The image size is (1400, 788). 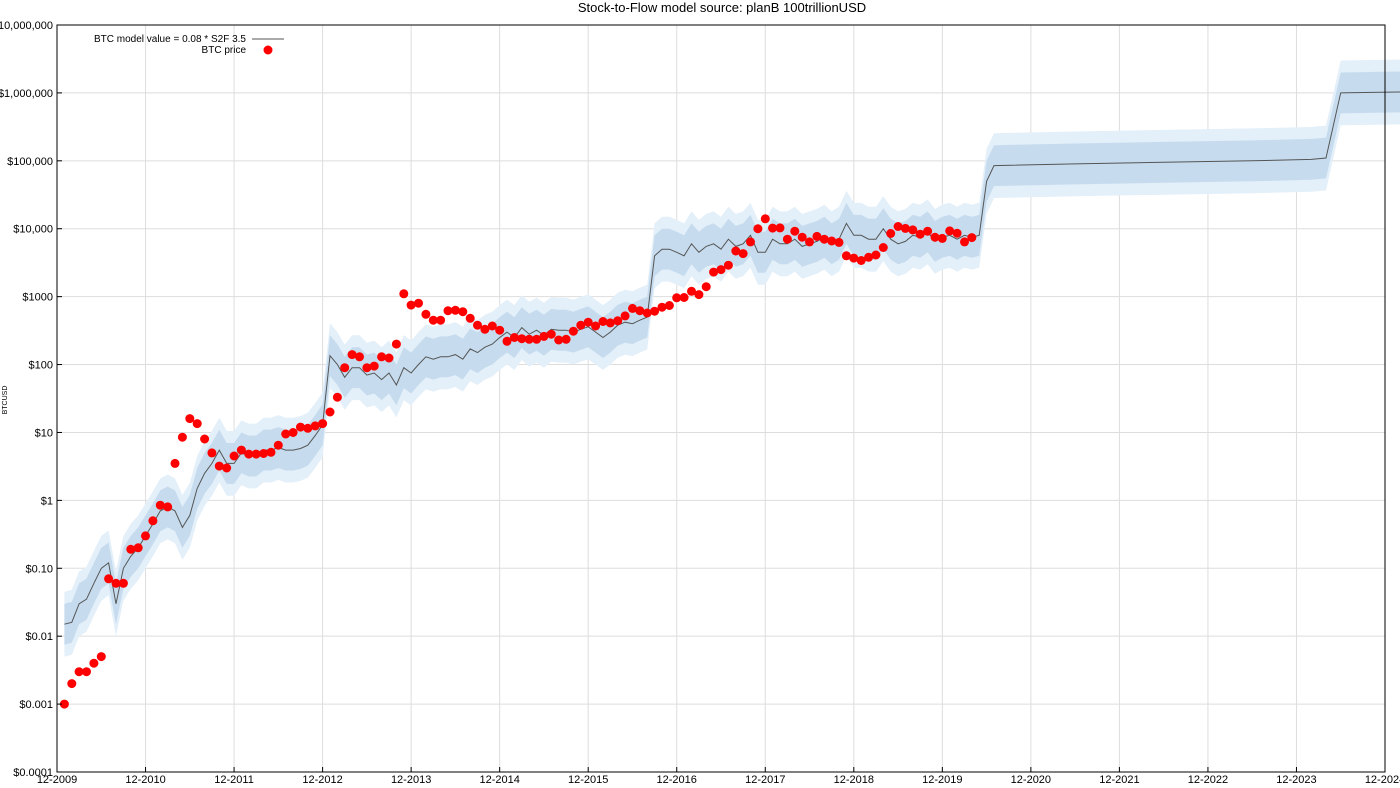 I want to click on x-tick-label: 12-2023, so click(x=1296, y=780).